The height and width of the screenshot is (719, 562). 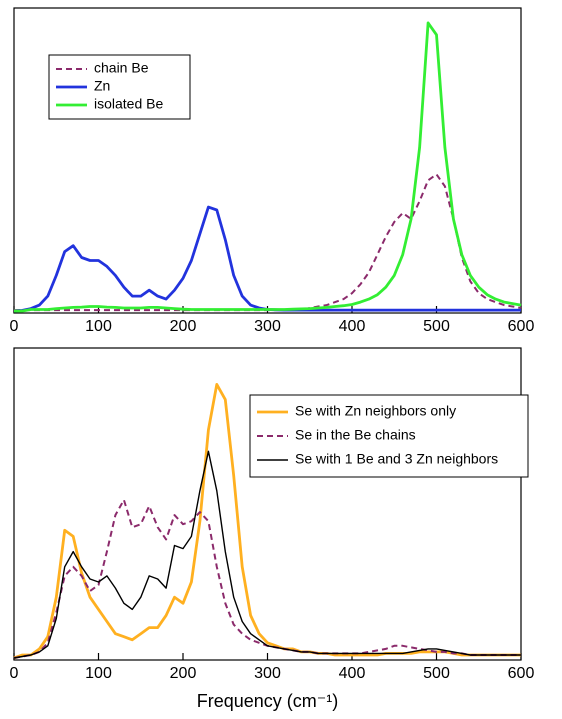 What do you see at coordinates (355, 435) in the screenshot?
I see `legend-label: Se in the Be chains` at bounding box center [355, 435].